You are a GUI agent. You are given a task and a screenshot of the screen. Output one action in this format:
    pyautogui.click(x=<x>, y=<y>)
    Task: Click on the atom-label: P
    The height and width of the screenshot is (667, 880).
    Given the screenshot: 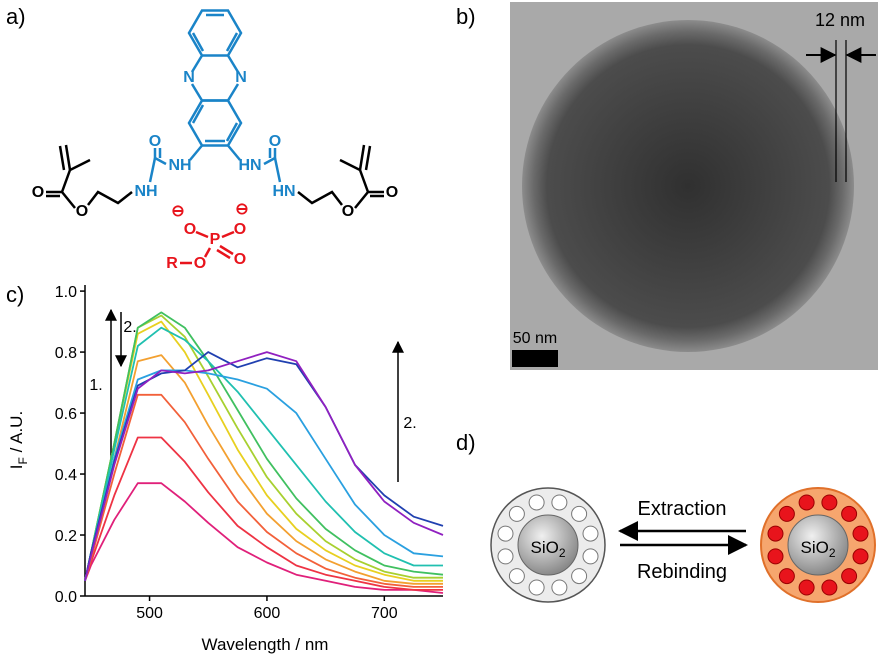 What is the action you would take?
    pyautogui.click(x=215, y=239)
    